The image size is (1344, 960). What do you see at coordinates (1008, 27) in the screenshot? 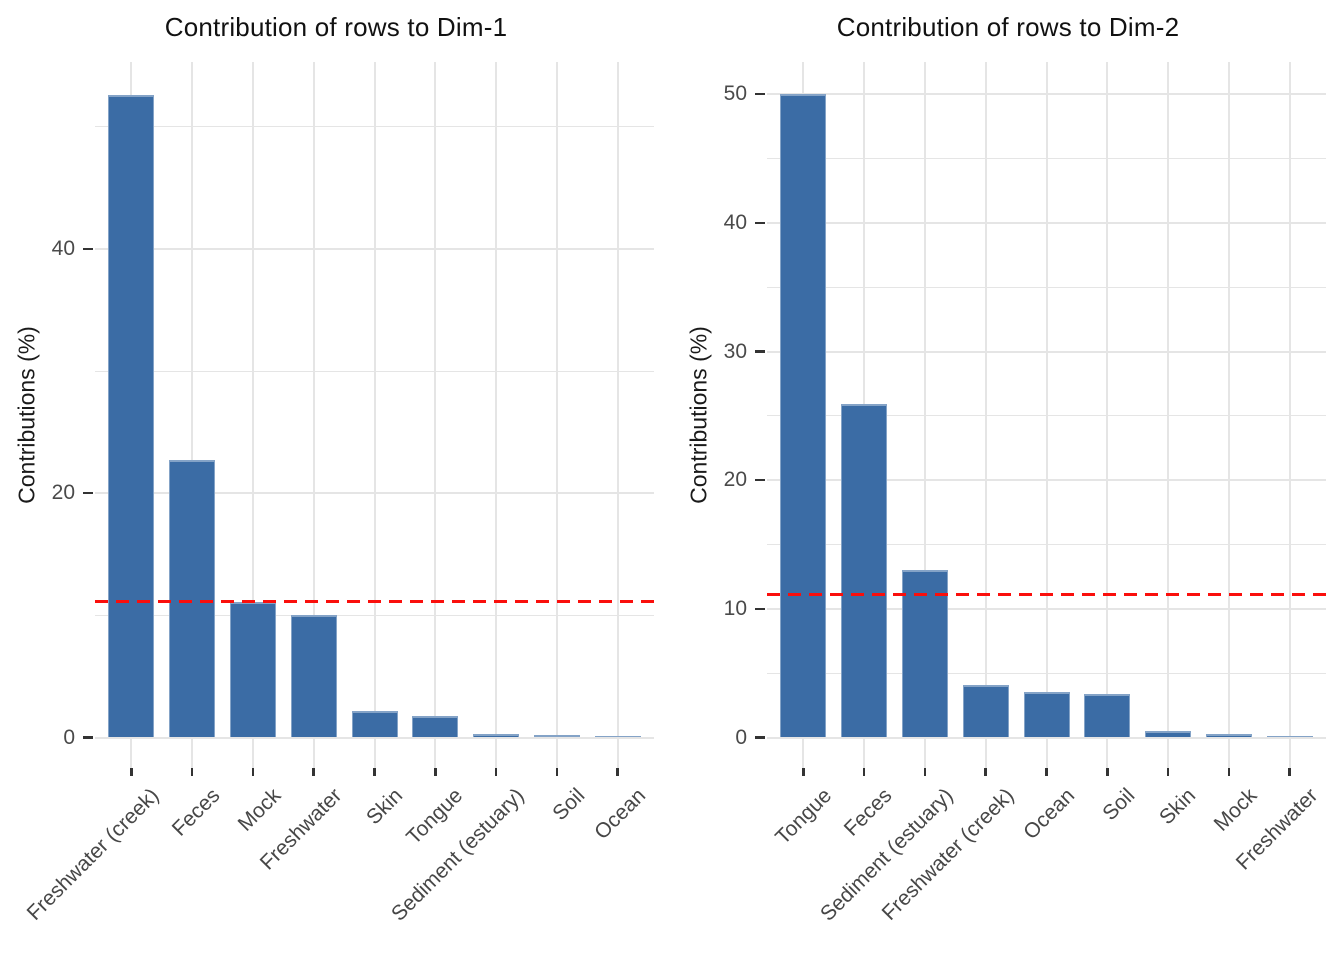
I see `chart-title-dim2: Contribution of rows to Dim-2` at bounding box center [1008, 27].